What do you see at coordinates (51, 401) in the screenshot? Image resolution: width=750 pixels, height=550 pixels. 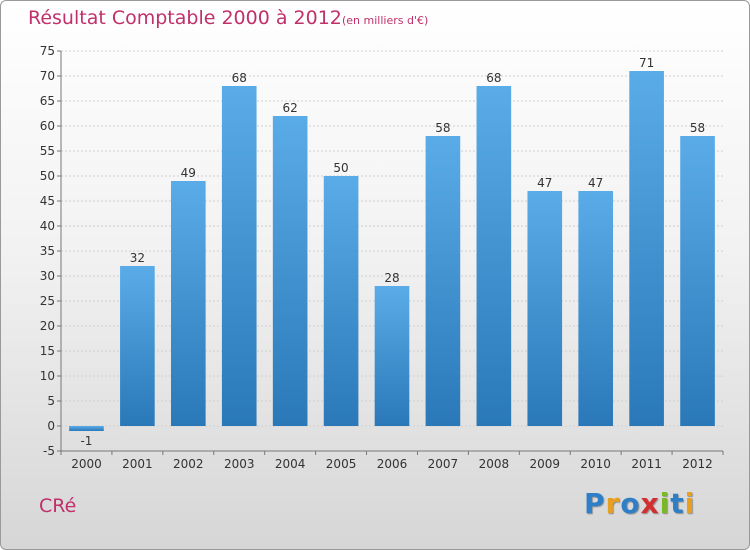 I see `y-tick-label: 5` at bounding box center [51, 401].